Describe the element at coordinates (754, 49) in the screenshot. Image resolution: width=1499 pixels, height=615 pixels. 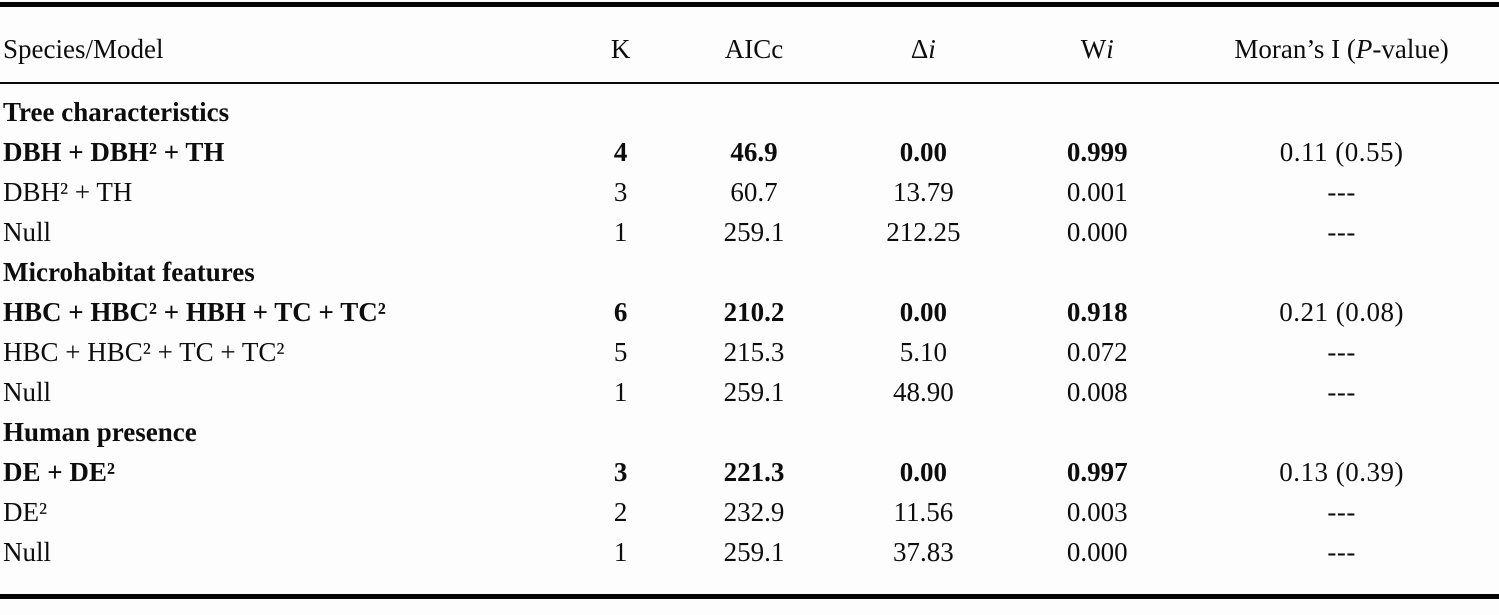
I see `column-header-text: AICc` at that location.